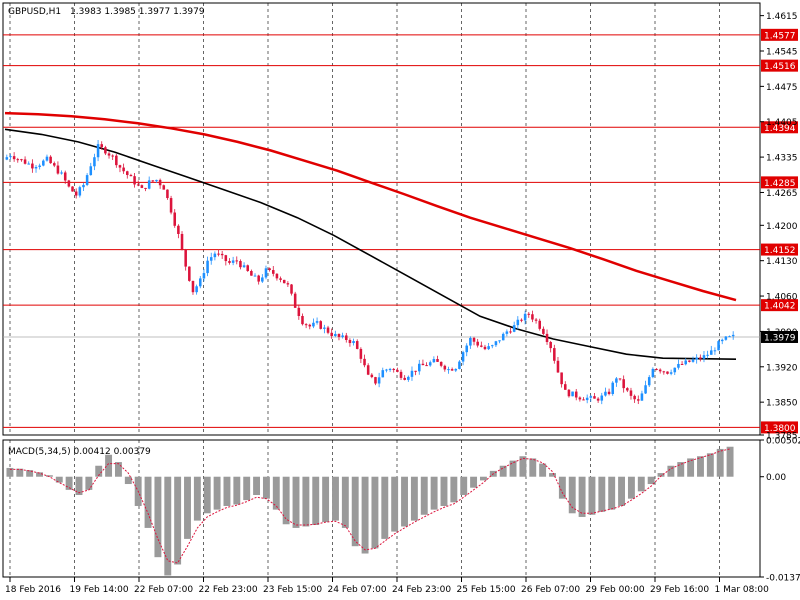 The height and width of the screenshot is (600, 800). Describe the element at coordinates (779, 182) in the screenshot. I see `level-tag` at that location.